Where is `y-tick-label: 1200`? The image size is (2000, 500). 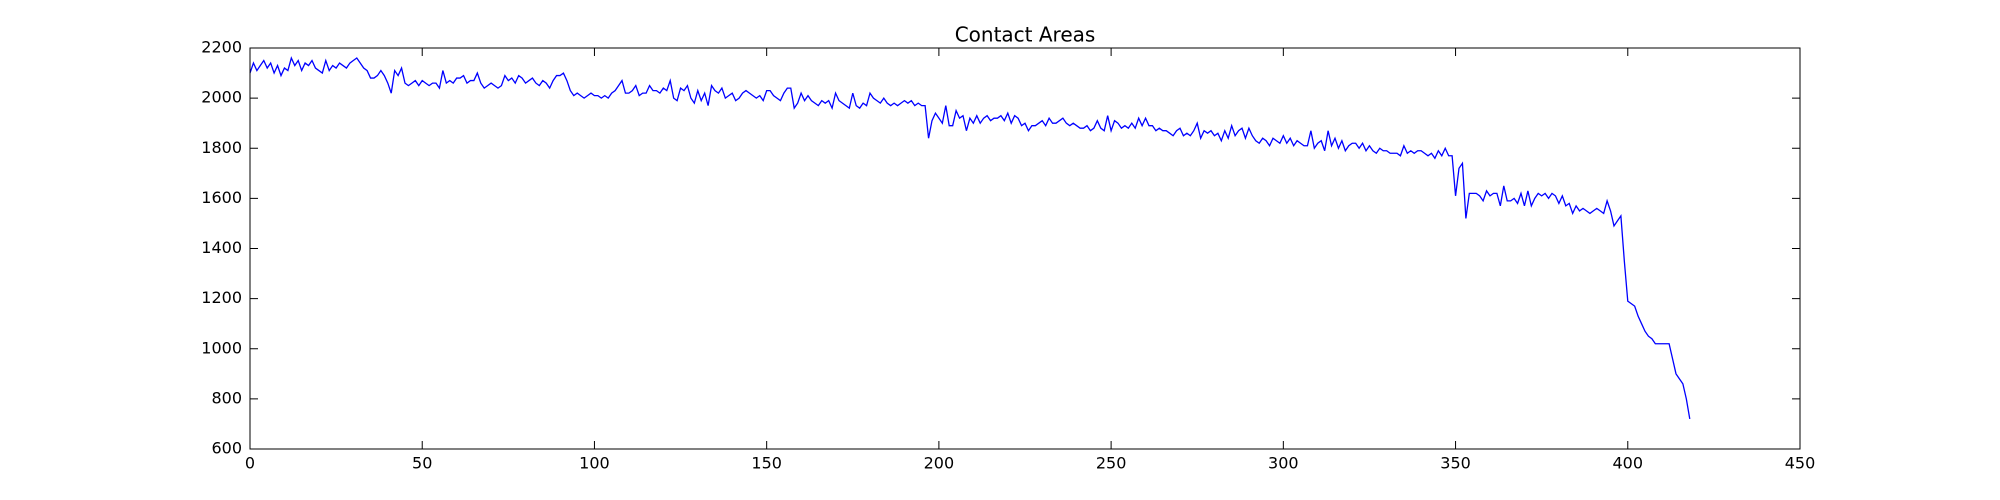 y-tick-label: 1200 is located at coordinates (221, 297).